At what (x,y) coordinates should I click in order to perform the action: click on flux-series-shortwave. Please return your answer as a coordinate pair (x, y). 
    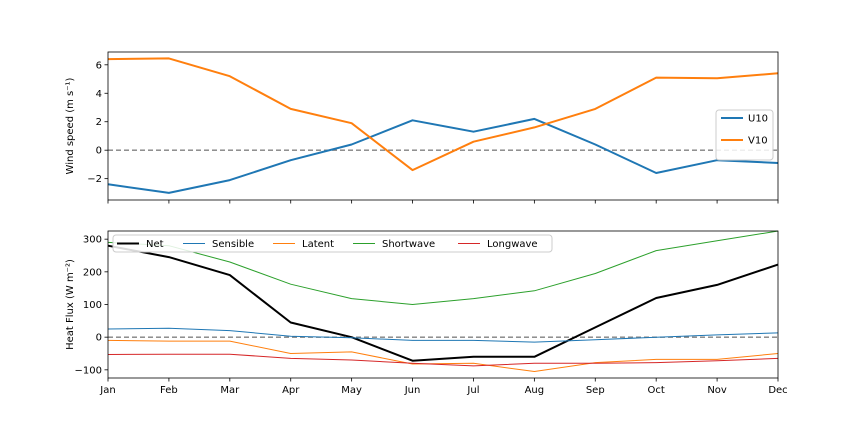
    Looking at the image, I should click on (443, 267).